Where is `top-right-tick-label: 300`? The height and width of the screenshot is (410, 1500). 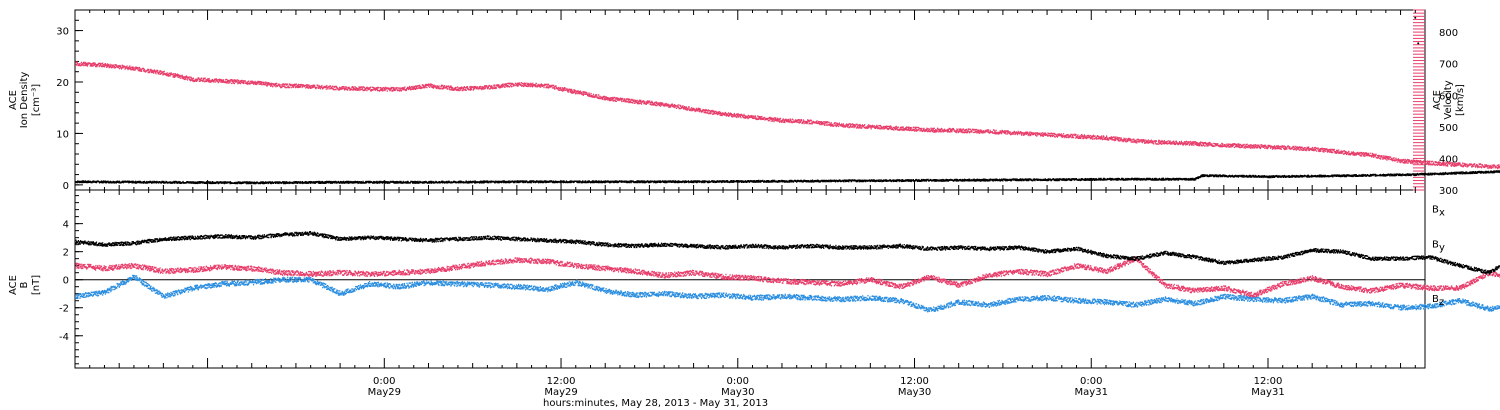 top-right-tick-label: 300 is located at coordinates (1448, 191).